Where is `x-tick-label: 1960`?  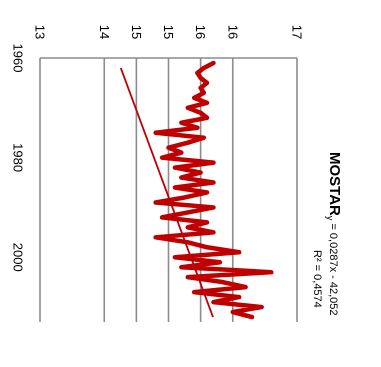
x-tick-label: 1960 is located at coordinates (18, 58).